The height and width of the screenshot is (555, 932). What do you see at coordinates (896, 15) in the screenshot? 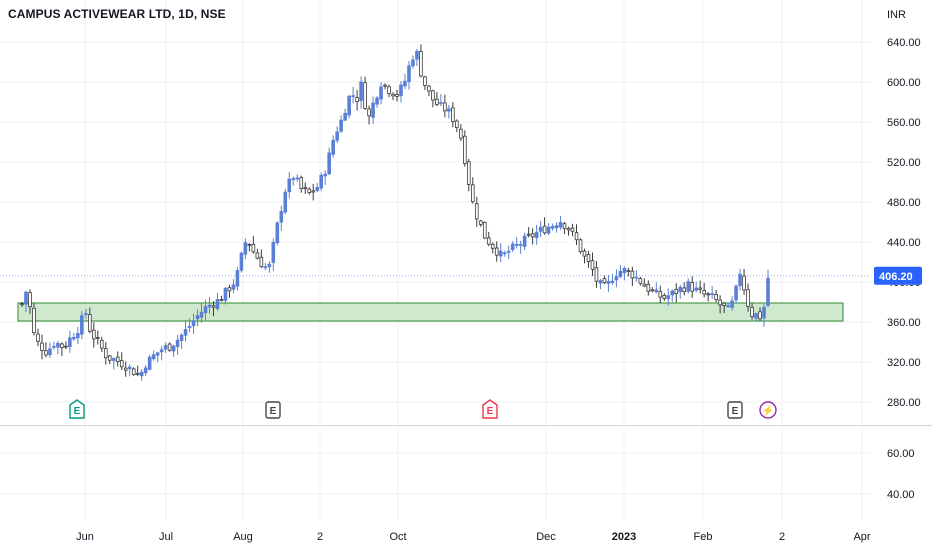
I see `currency-label: INR` at bounding box center [896, 15].